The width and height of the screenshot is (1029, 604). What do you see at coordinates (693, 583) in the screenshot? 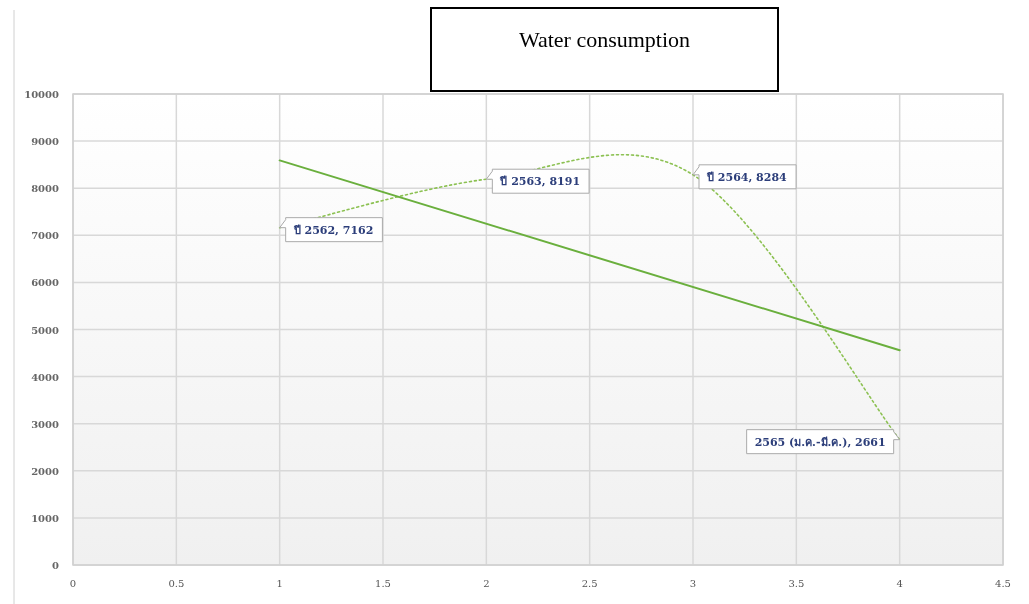
I see `x-tick-label: 3` at bounding box center [693, 583].